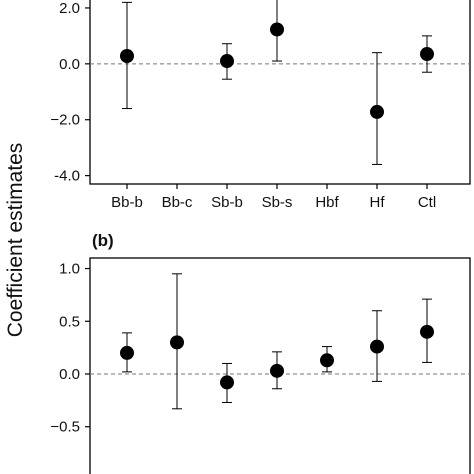  Describe the element at coordinates (69, 269) in the screenshot. I see `y-tick-label-b: 1.0` at that location.